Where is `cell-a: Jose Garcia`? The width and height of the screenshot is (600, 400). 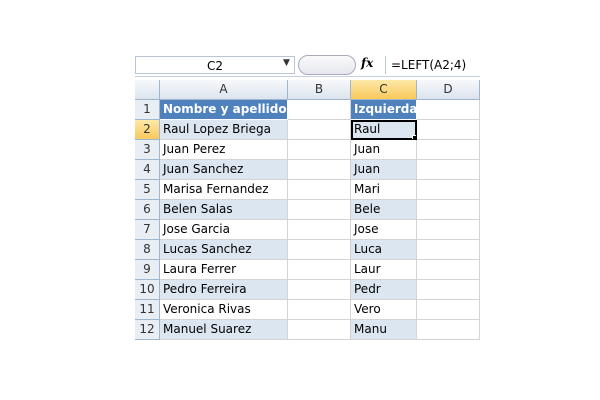 cell-a: Jose Garcia is located at coordinates (224, 230).